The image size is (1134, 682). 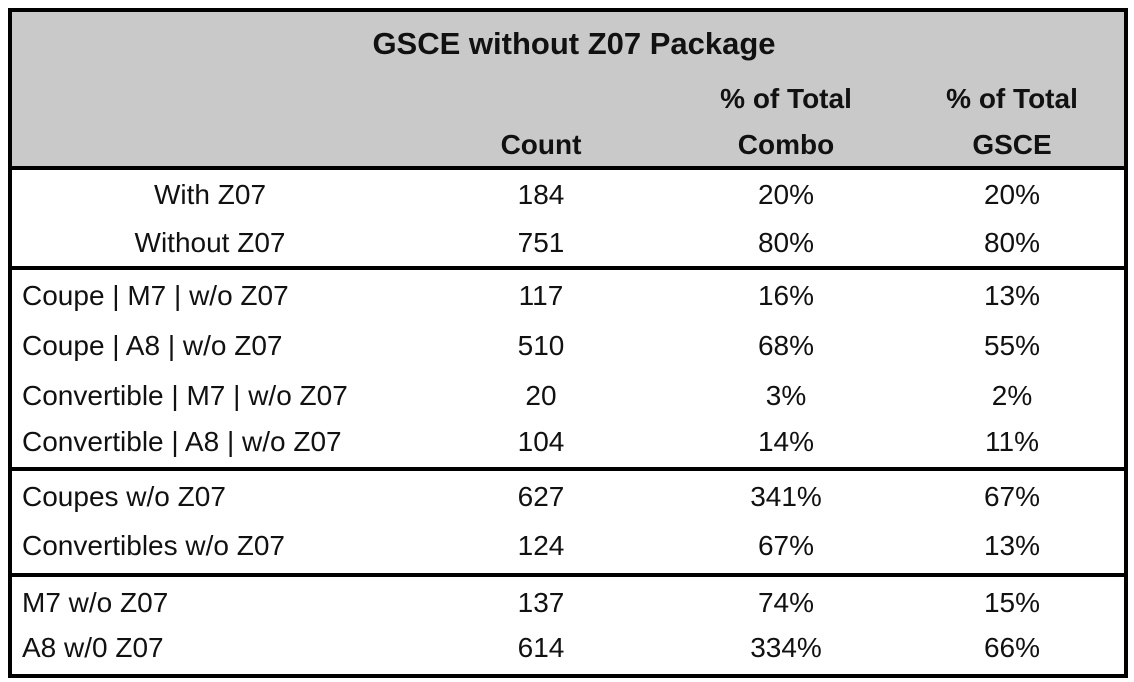 What do you see at coordinates (95, 602) in the screenshot?
I see `row-label: M7 w/o Z07` at bounding box center [95, 602].